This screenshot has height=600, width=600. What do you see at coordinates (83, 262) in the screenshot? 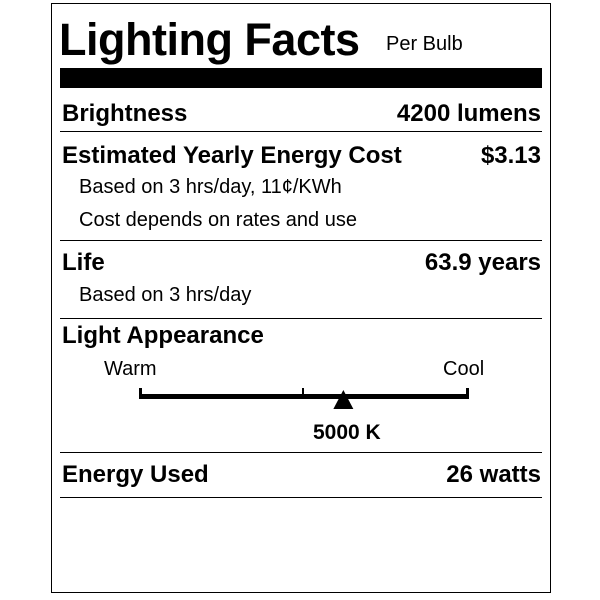
I see `life-label: Life` at bounding box center [83, 262].